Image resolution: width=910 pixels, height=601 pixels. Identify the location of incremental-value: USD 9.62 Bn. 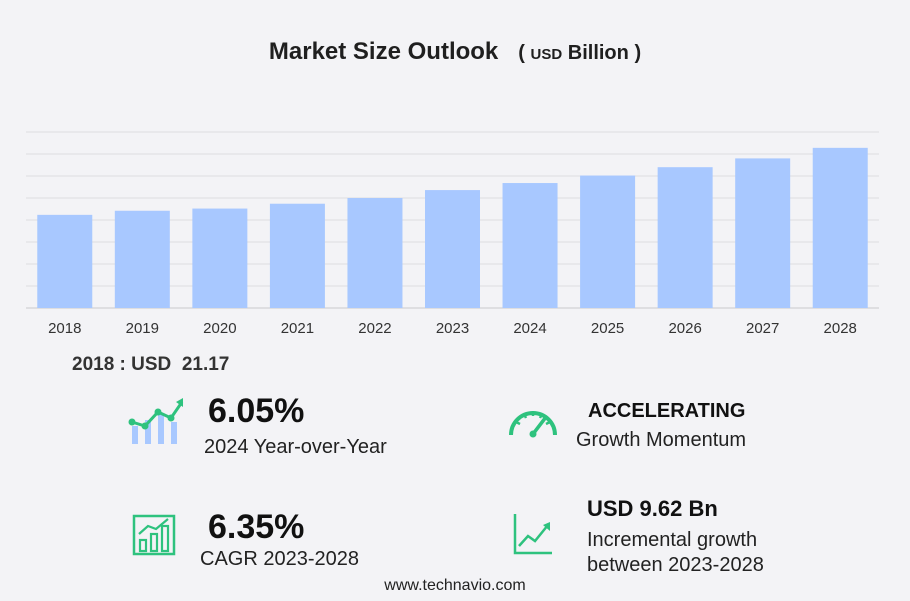
(652, 508).